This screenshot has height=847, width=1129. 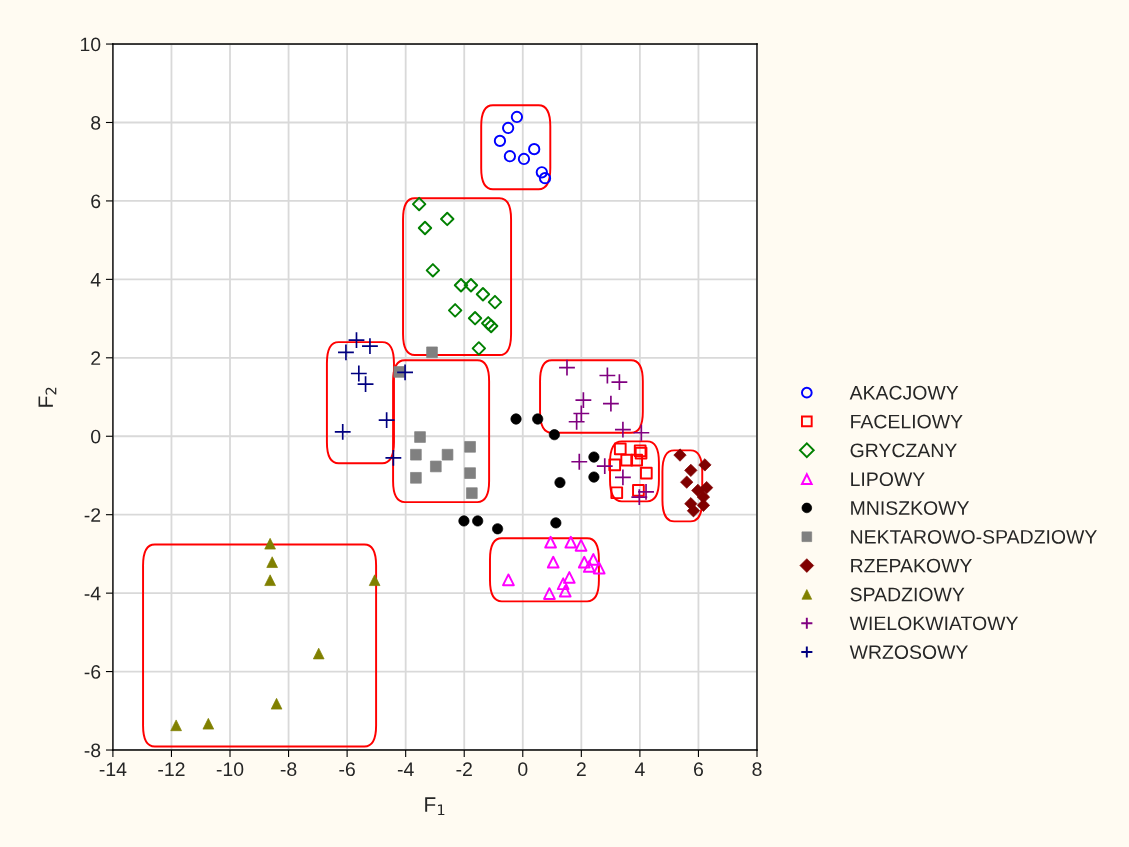 I want to click on x-tick-label: 0, so click(x=523, y=769).